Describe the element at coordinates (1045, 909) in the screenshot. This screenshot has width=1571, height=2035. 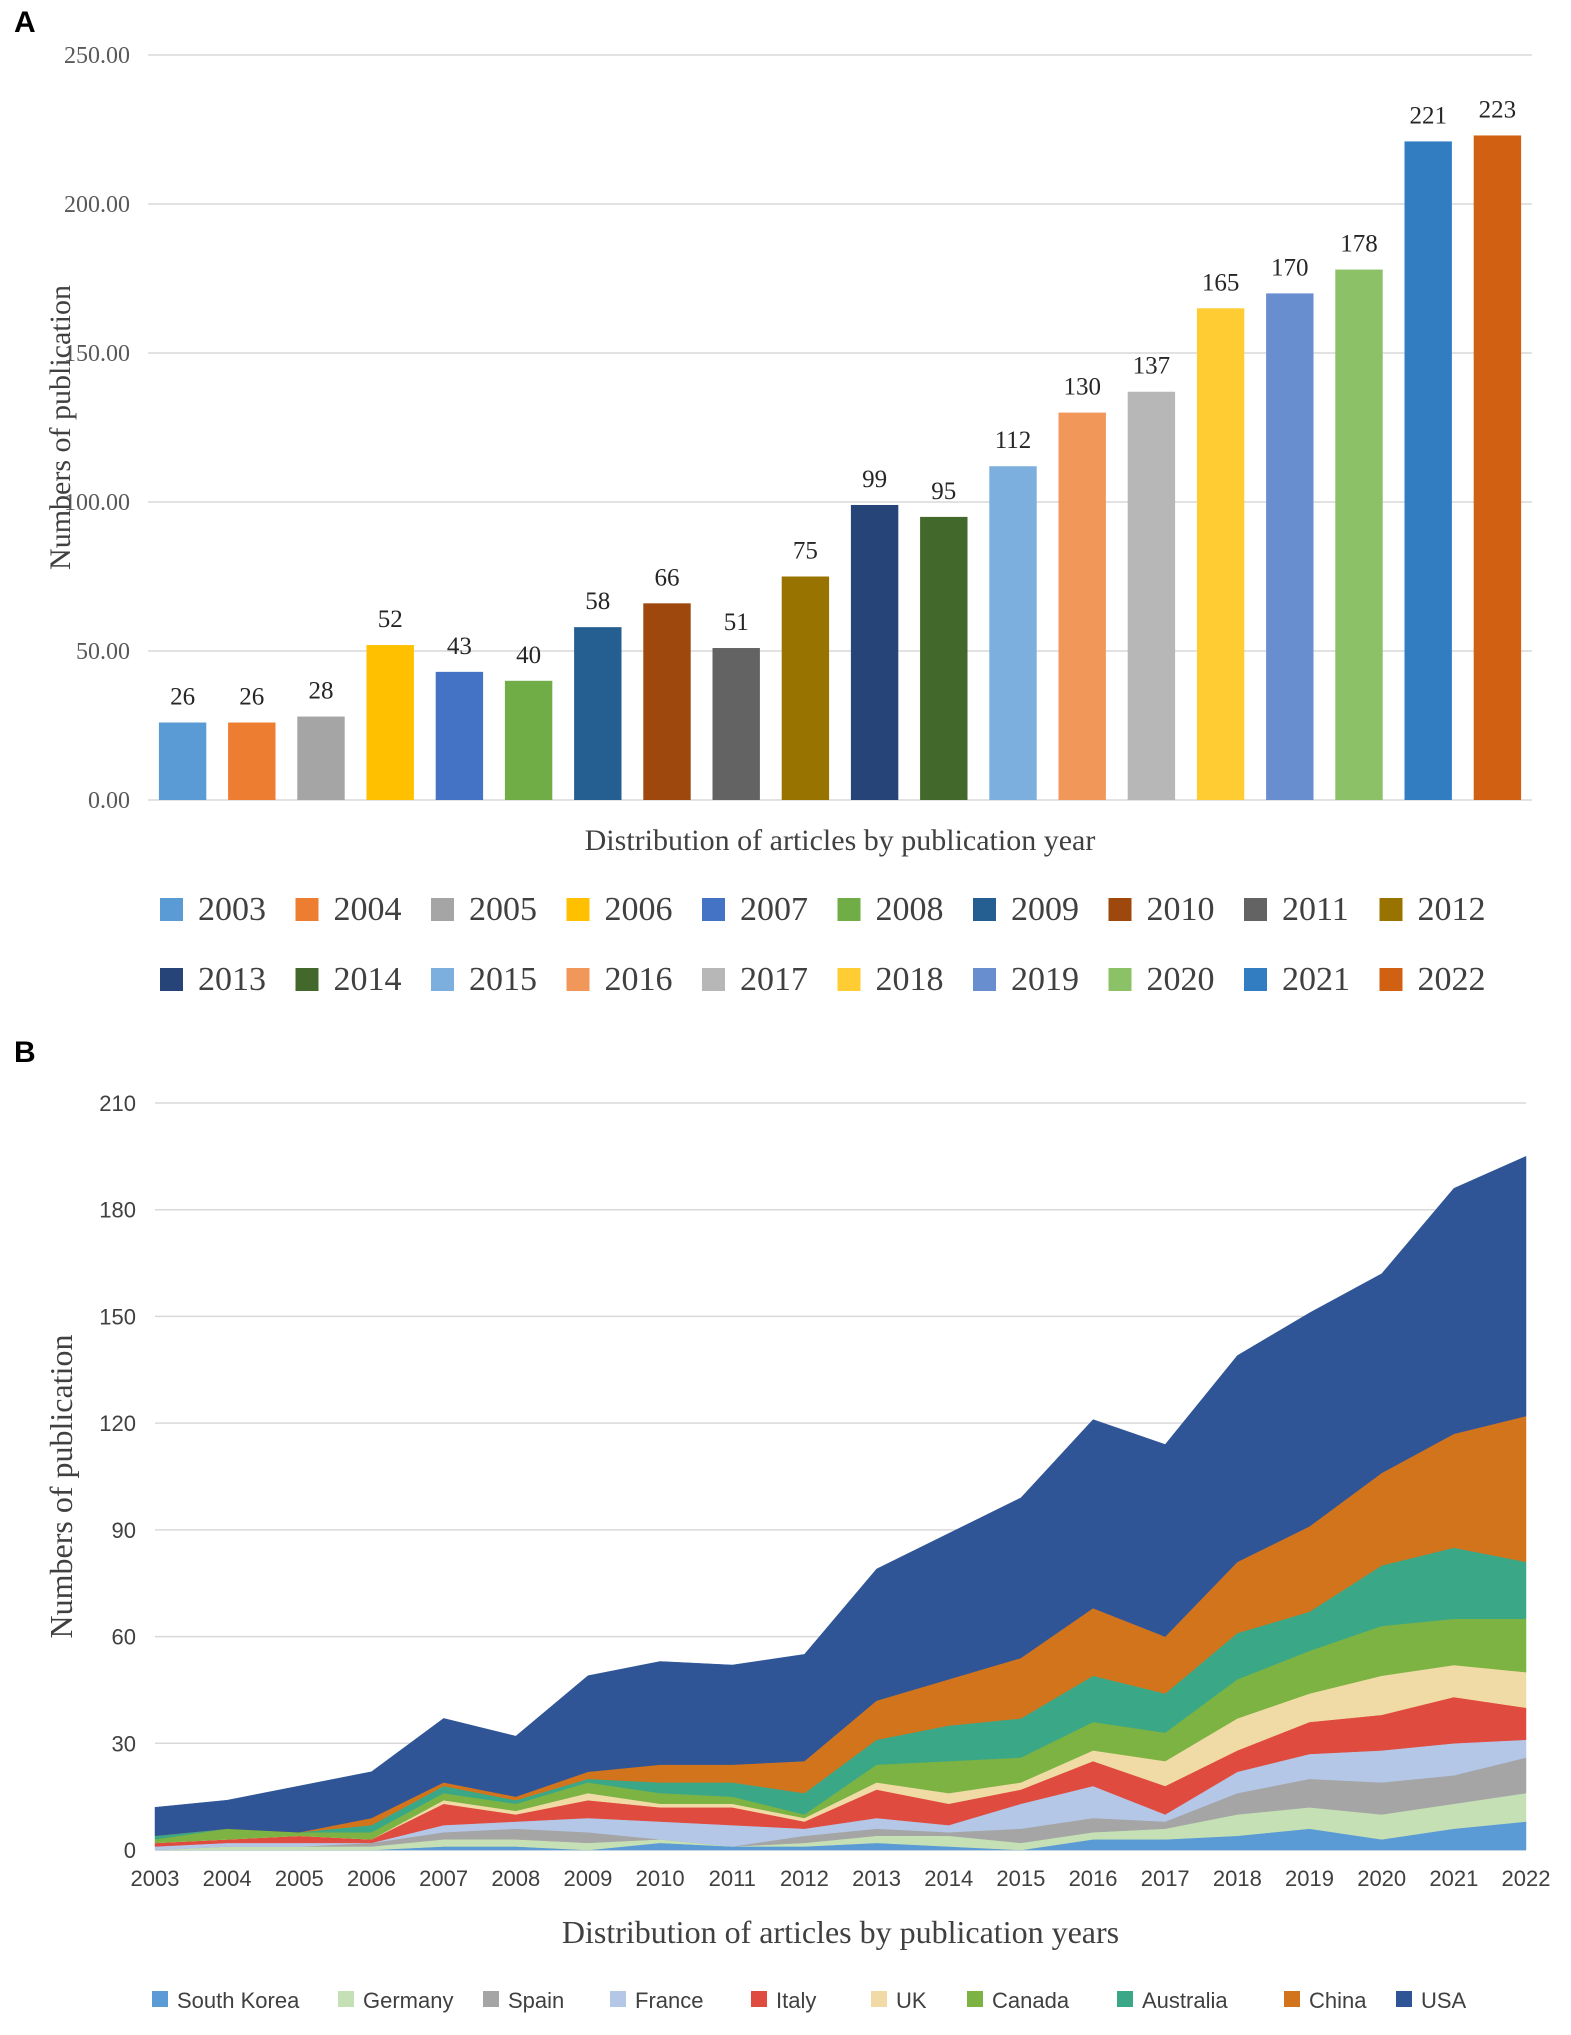
I see `legend-label: 2009` at that location.